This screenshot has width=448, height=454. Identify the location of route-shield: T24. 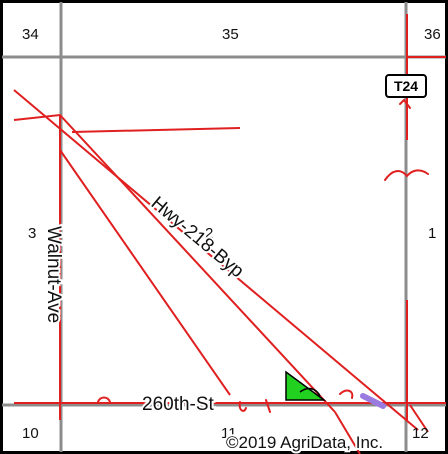
(406, 86).